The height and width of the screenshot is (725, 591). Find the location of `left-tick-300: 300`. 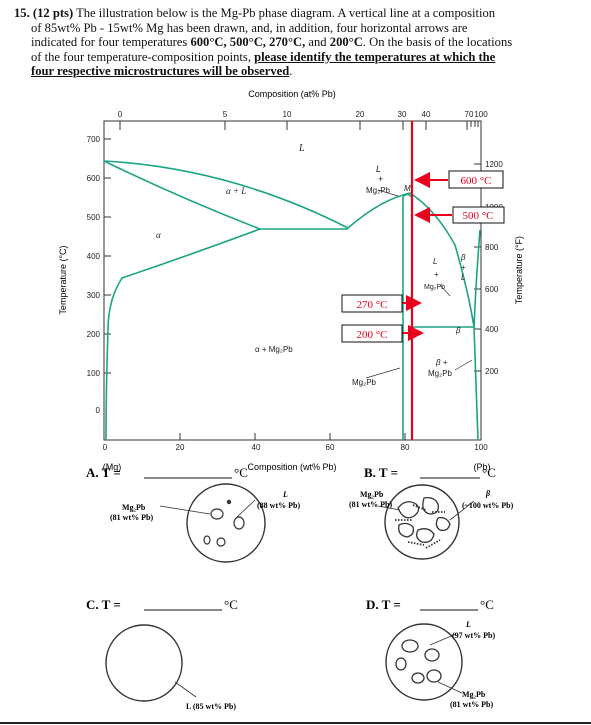

left-tick-300: 300 is located at coordinates (94, 295).